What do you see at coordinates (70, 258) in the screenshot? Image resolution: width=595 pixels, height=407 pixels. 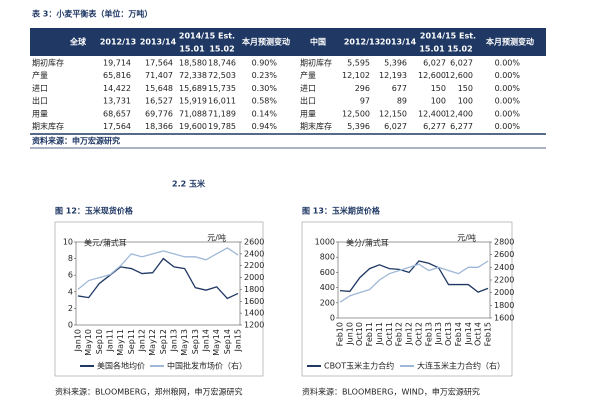 I see `y-tick-label: 8` at bounding box center [70, 258].